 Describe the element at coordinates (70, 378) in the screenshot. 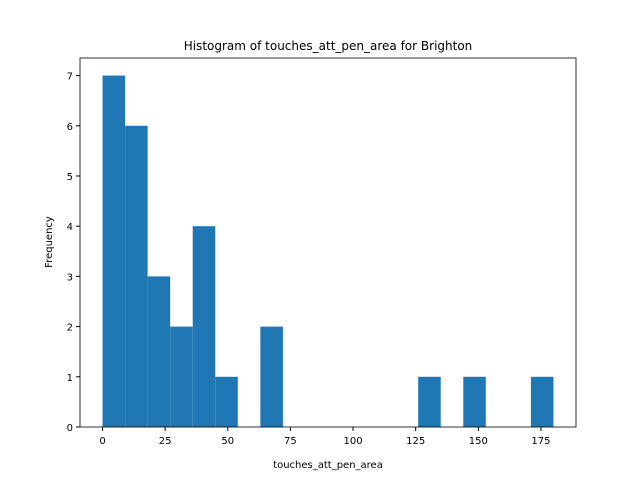

I see `y-tick-label: 1` at that location.